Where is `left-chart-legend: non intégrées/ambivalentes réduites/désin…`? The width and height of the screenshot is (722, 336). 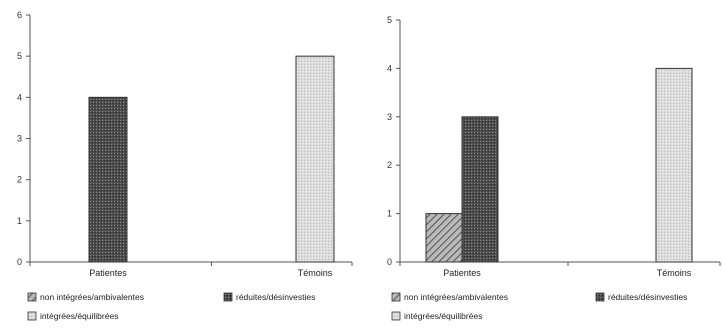 left-chart-legend: non intégrées/ambivalentes réduites/désin… is located at coordinates (171, 306).